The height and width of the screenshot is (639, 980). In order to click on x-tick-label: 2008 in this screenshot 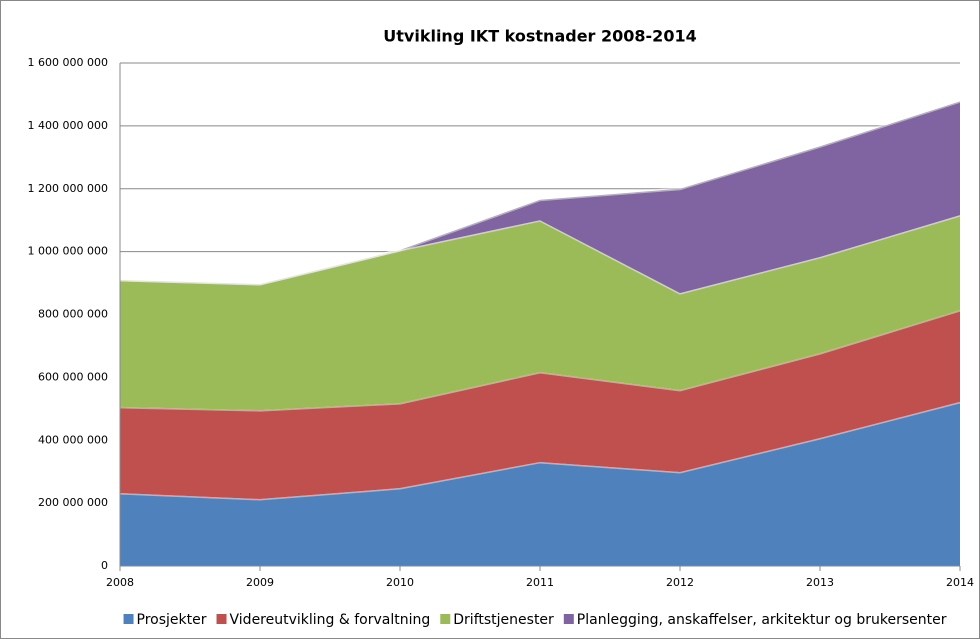, I will do `click(120, 582)`.